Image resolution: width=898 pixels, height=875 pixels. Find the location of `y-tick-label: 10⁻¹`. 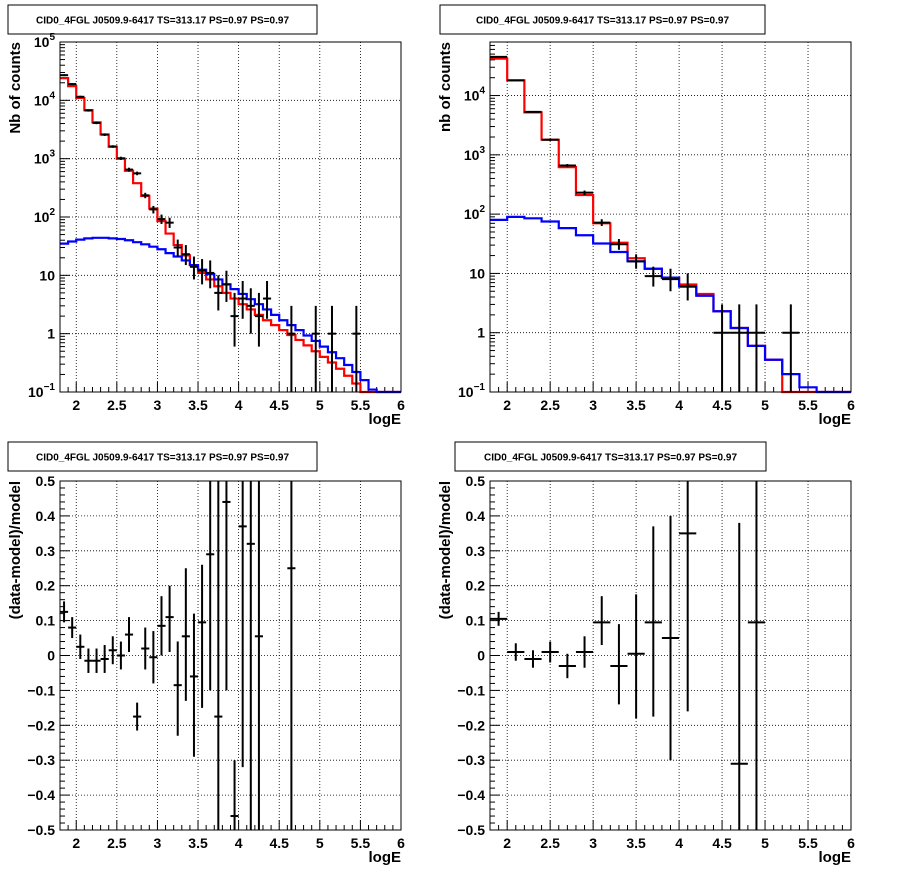

y-tick-label: 10⁻¹ is located at coordinates (471, 391).